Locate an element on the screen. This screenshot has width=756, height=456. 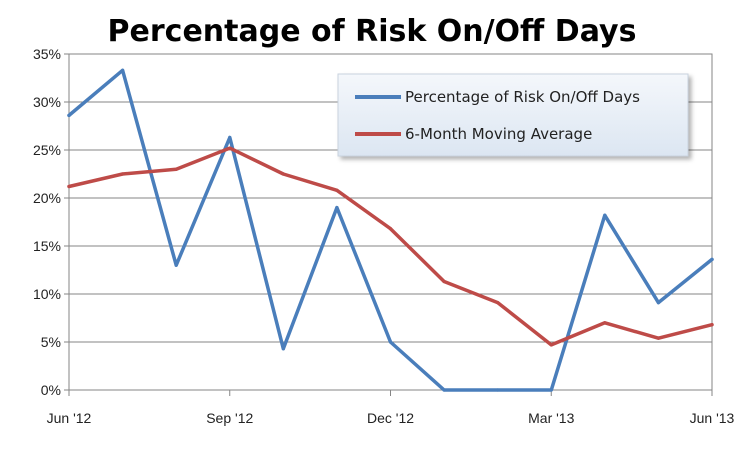
legend-label-moving-average: 6-Month Moving Average is located at coordinates (498, 134).